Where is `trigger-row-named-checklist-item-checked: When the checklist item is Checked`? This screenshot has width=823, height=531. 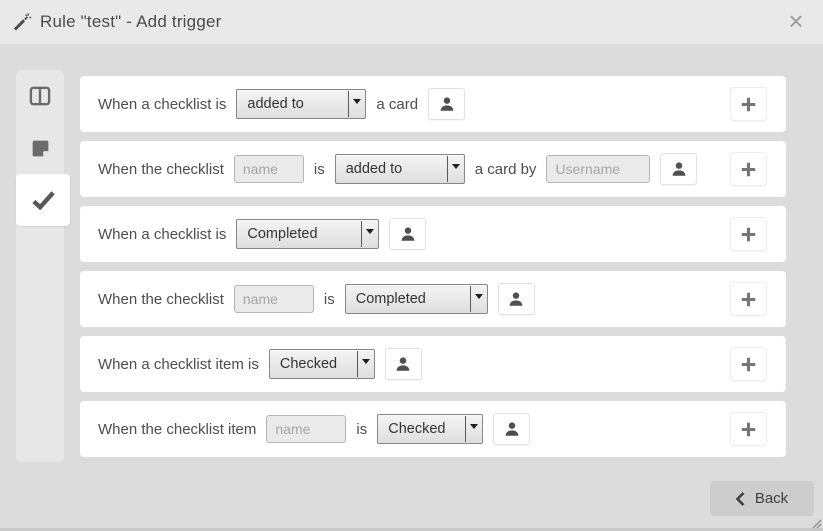 trigger-row-named-checklist-item-checked: When the checklist item is Checked is located at coordinates (433, 429).